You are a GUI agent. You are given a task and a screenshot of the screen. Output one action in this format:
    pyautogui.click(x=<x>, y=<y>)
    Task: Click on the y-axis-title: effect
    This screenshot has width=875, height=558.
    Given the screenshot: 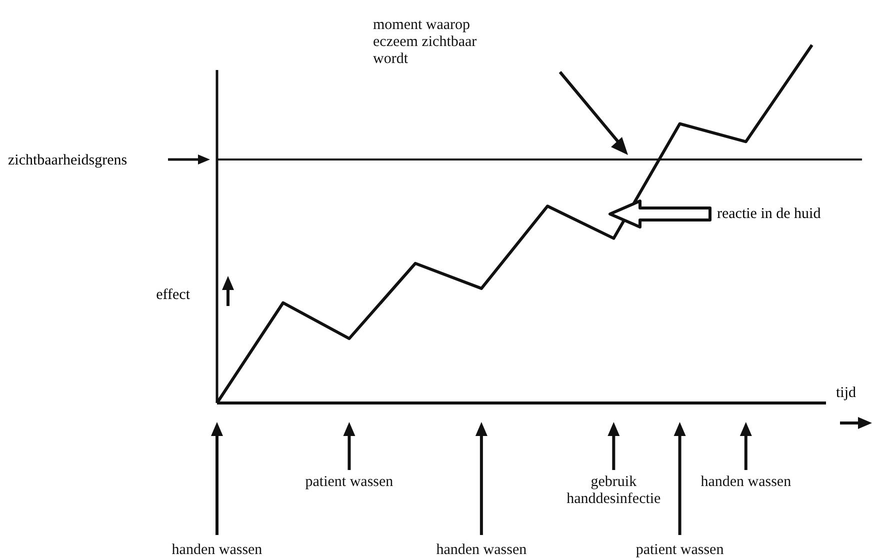 What is the action you would take?
    pyautogui.click(x=173, y=295)
    